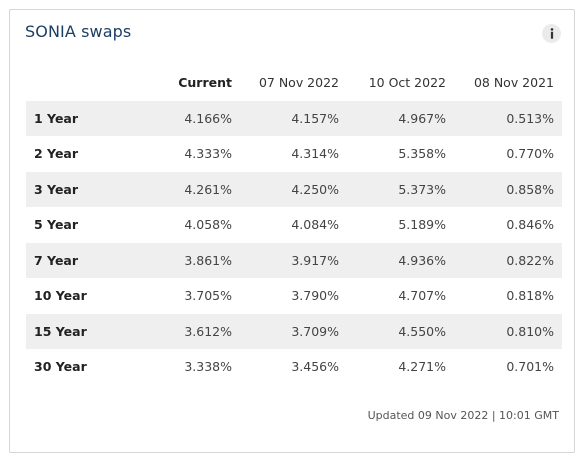  I want to click on cell-date-2: 4.936%, so click(422, 260).